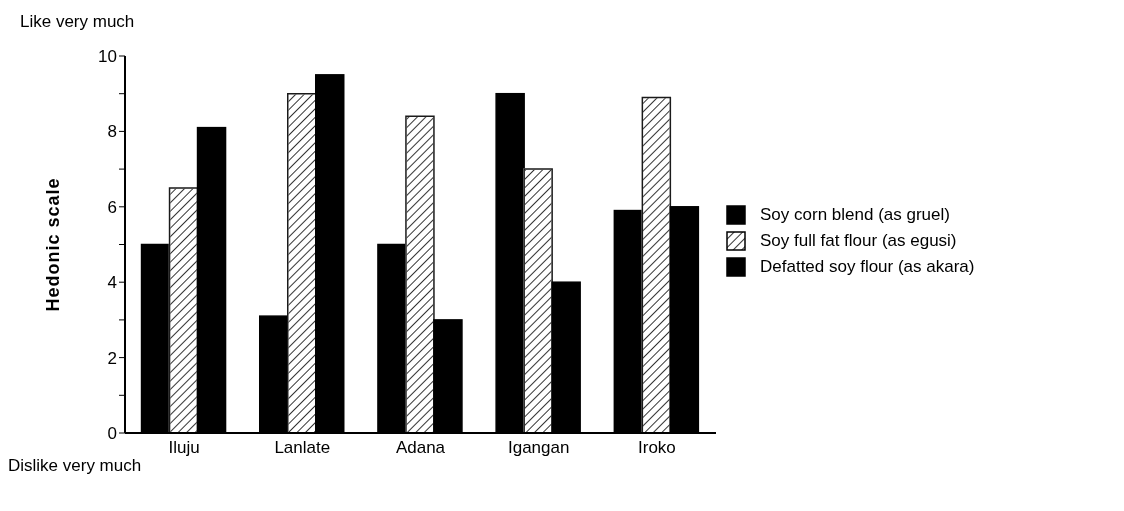 The width and height of the screenshot is (1124, 511). What do you see at coordinates (867, 266) in the screenshot?
I see `legend-label: Defatted soy flour (as akara)` at bounding box center [867, 266].